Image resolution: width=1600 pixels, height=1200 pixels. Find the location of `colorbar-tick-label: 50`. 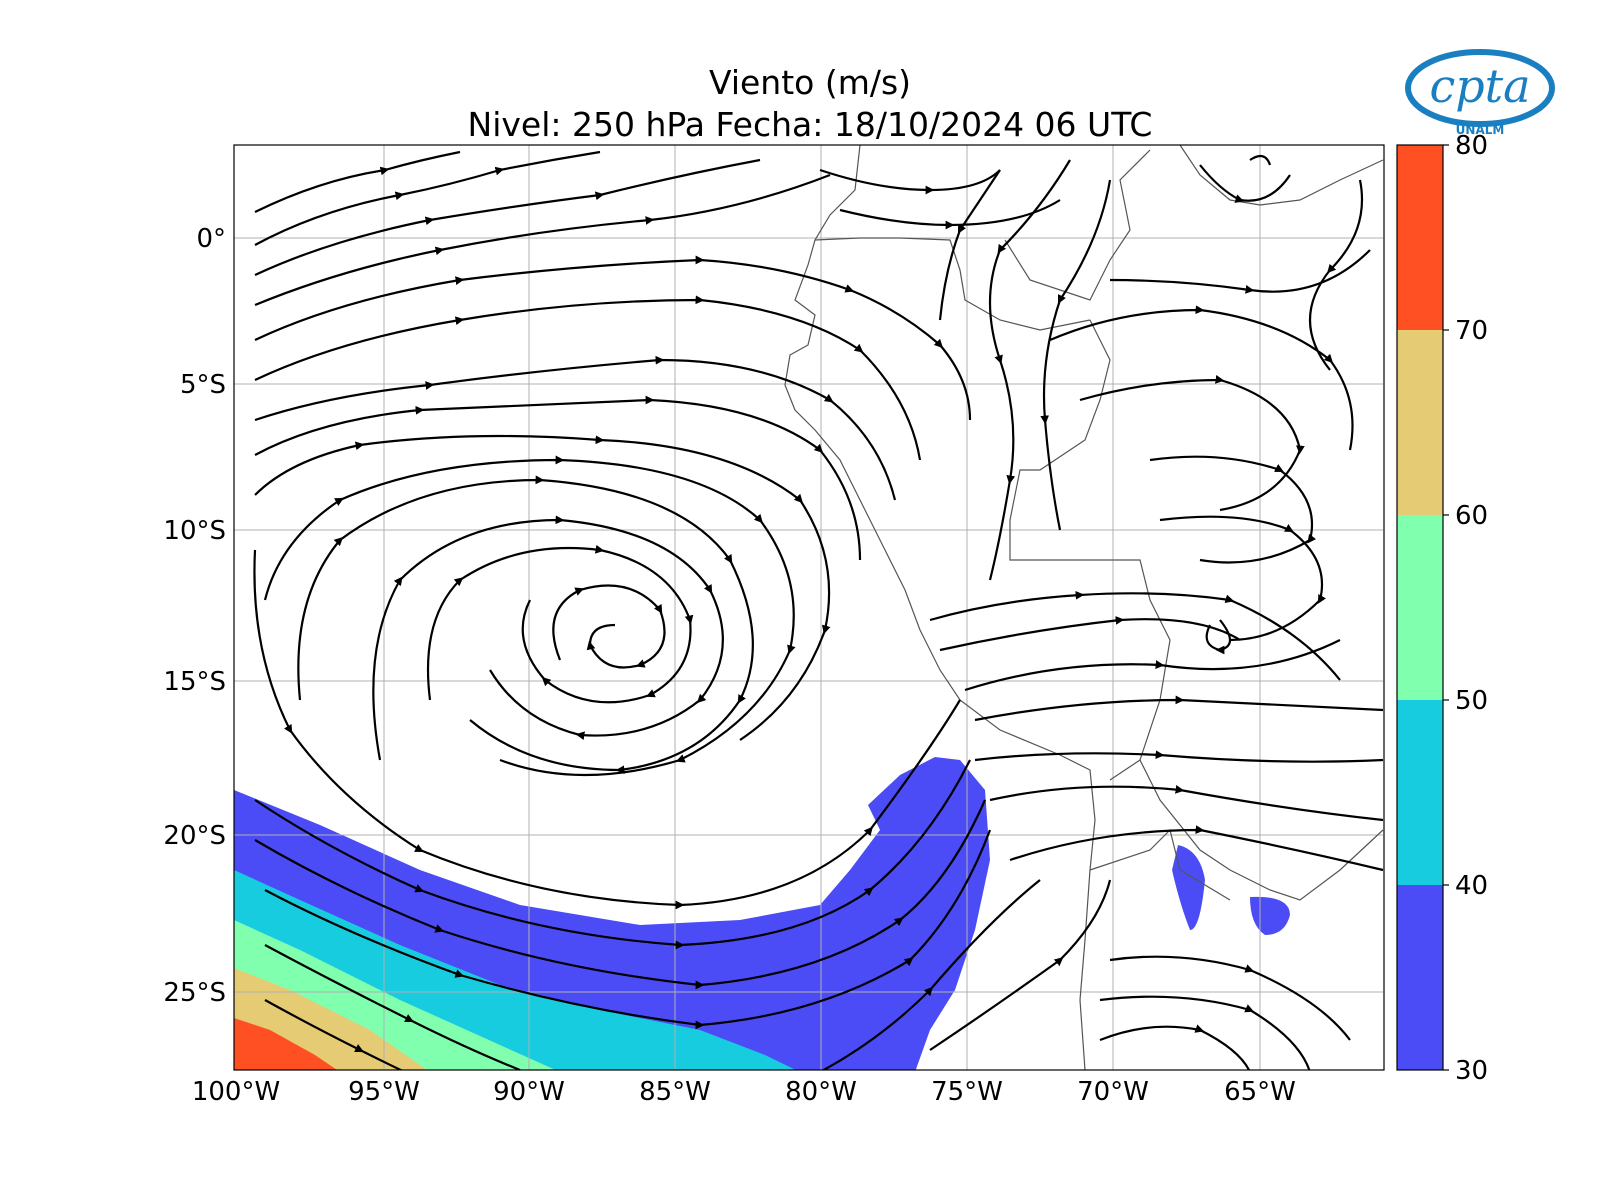

colorbar-tick-label: 50 is located at coordinates (1471, 701).